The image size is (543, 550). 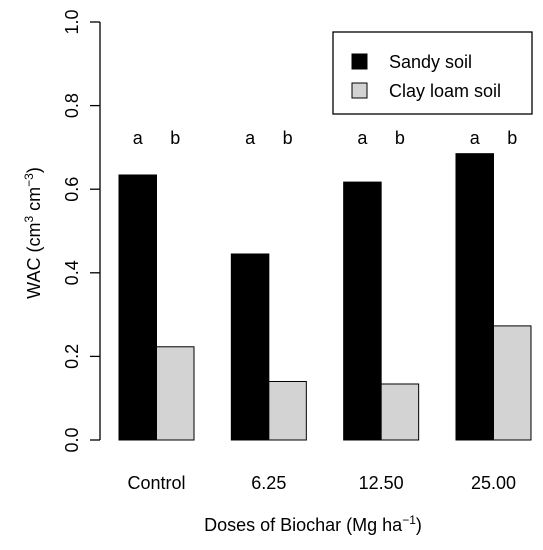 I want to click on x-tick-label: Control, so click(x=156, y=483).